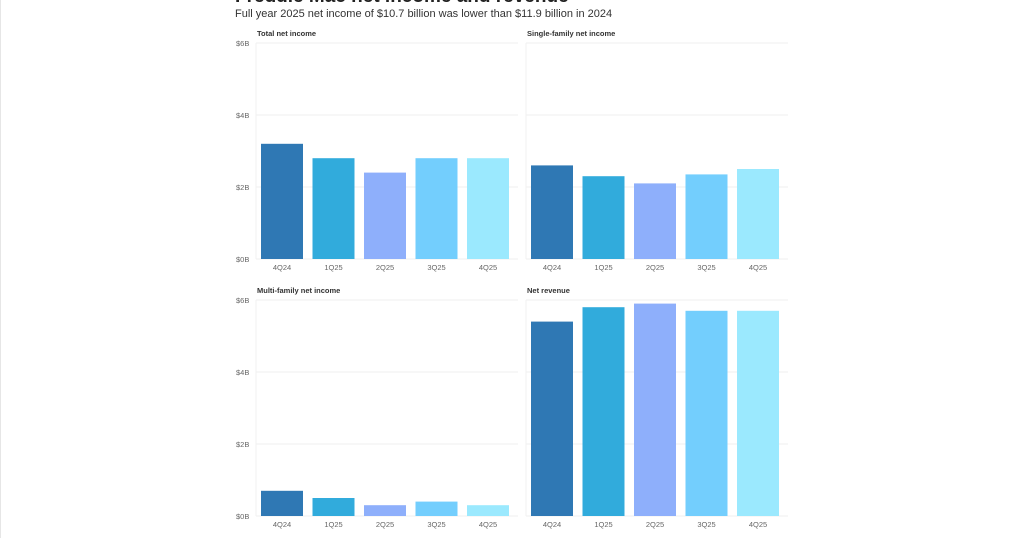  Describe the element at coordinates (298, 290) in the screenshot. I see `panel-title: Multi-family net income` at that location.